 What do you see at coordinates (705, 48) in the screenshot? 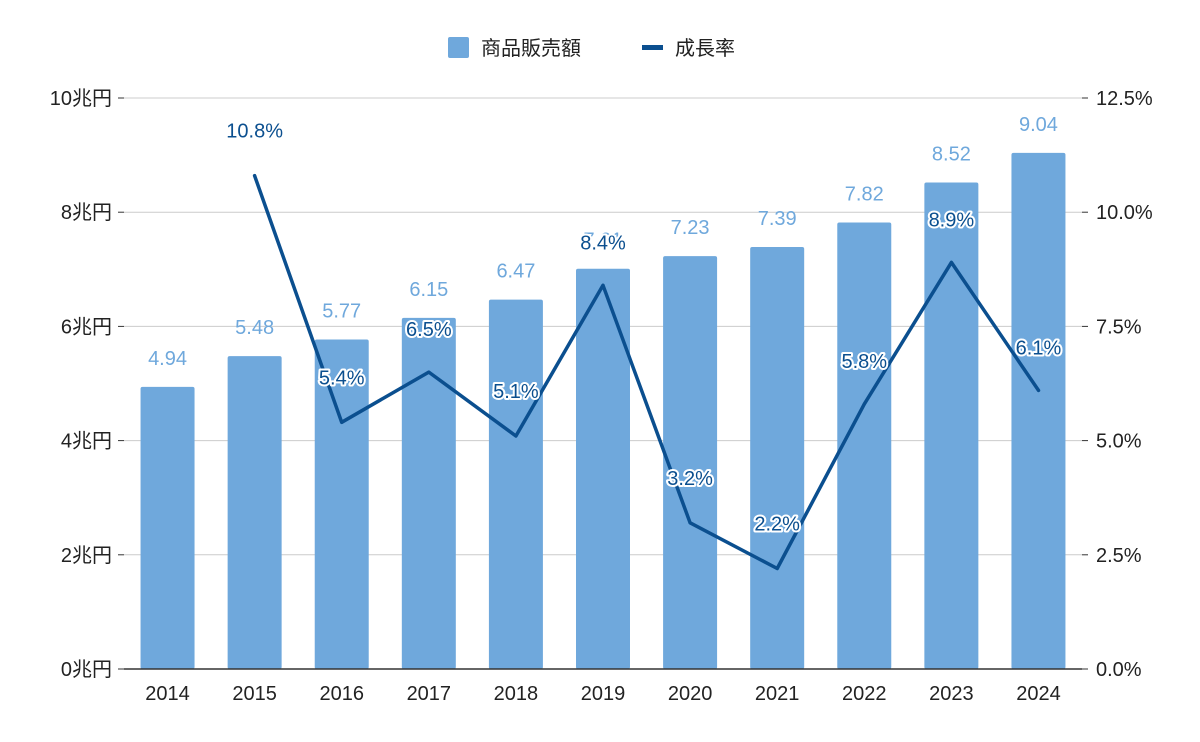
I see `legend-label-growth: 成長率` at bounding box center [705, 48].